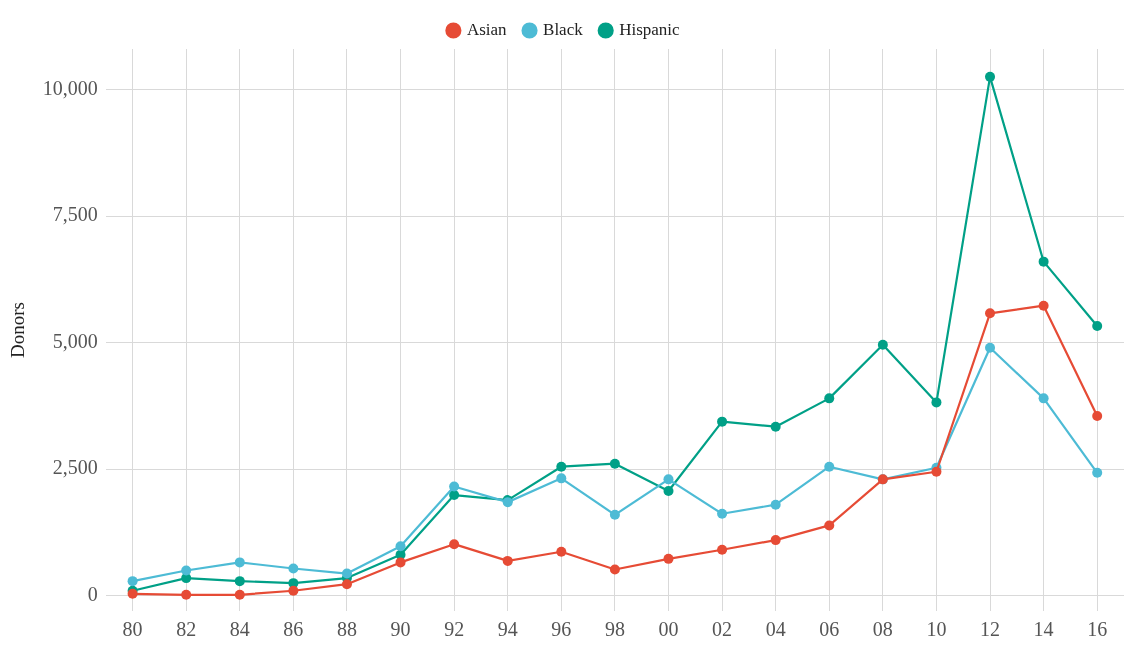  Describe the element at coordinates (561, 629) in the screenshot. I see `x-tick-label: 96` at that location.